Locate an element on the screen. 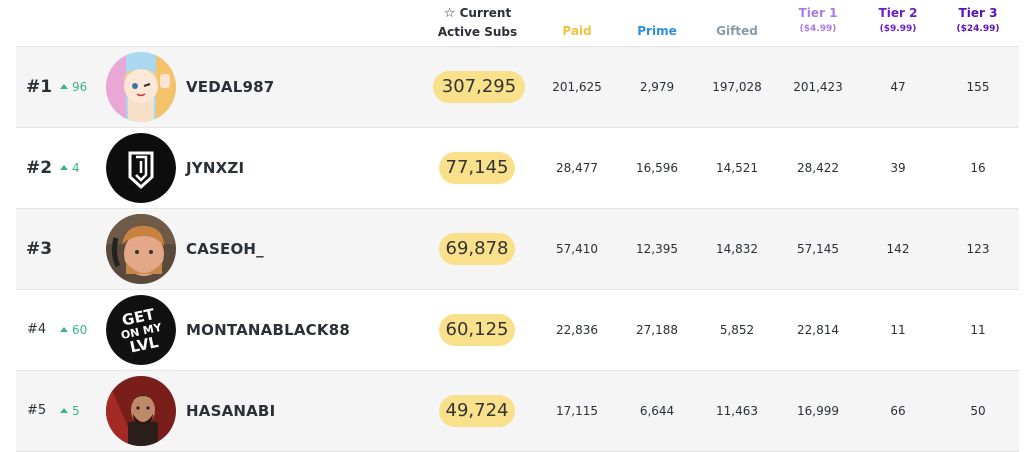  tier3-value: 16 is located at coordinates (978, 168).